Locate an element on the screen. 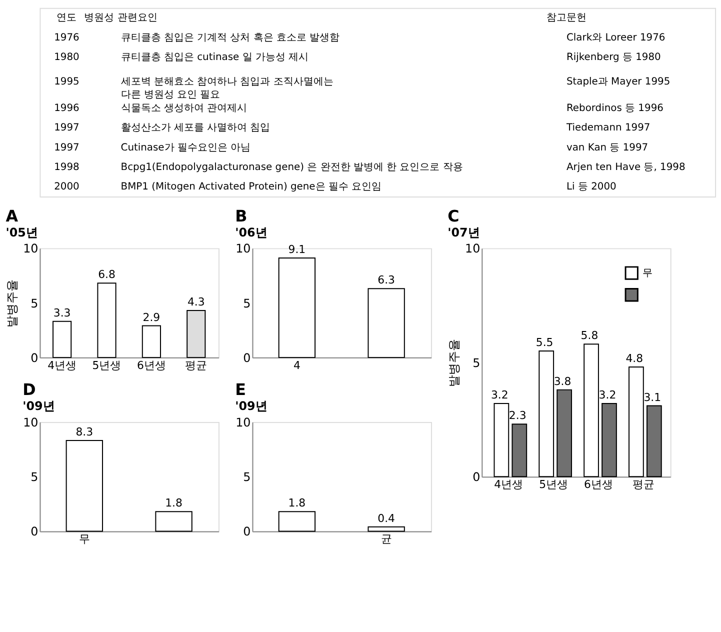  data-label: 4.3 is located at coordinates (196, 301).